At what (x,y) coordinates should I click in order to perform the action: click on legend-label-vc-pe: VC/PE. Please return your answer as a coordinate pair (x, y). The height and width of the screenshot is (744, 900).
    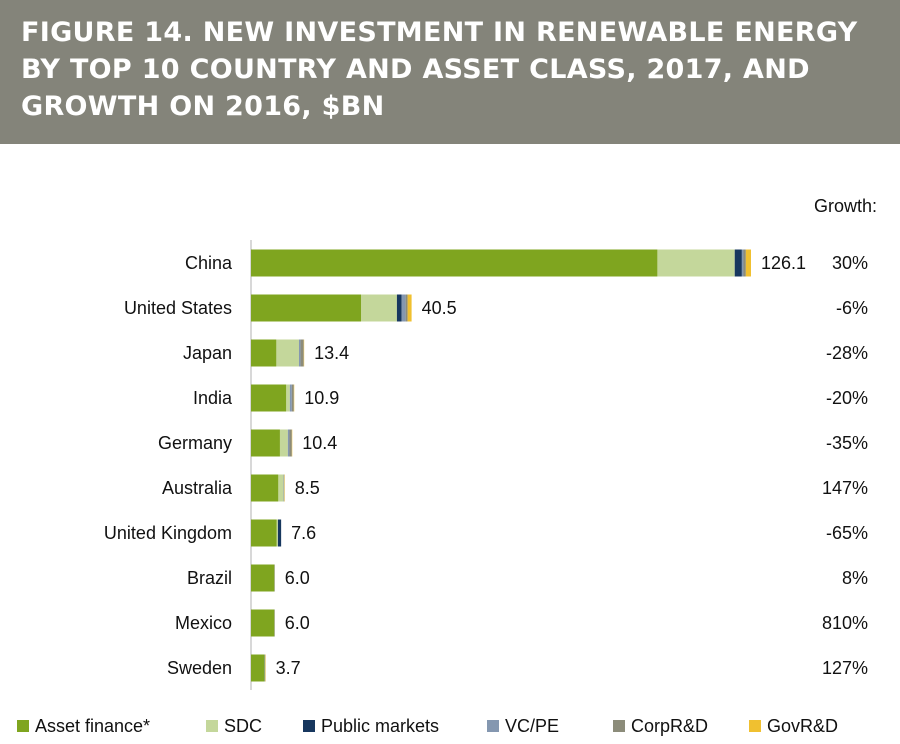
    Looking at the image, I should click on (532, 726).